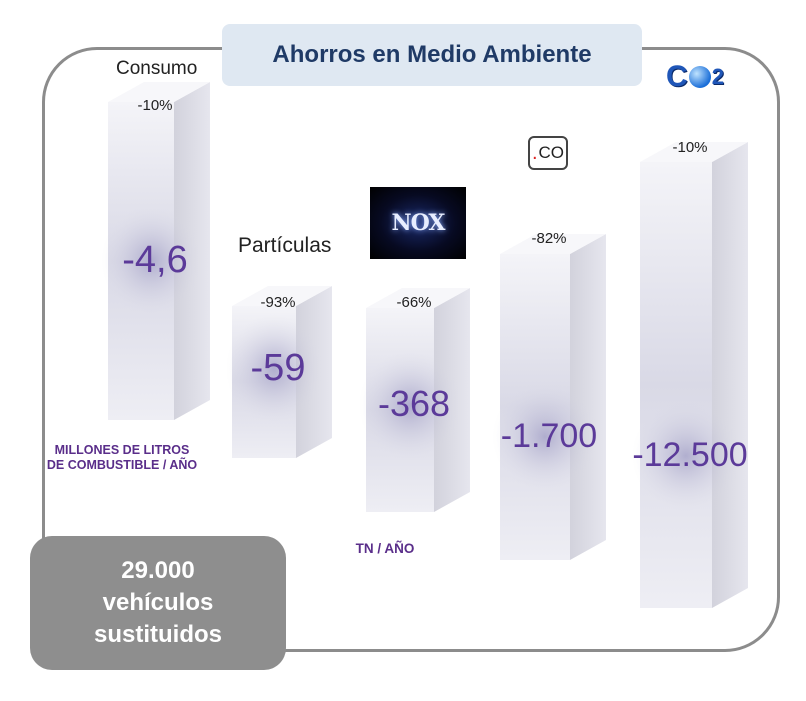 Image resolution: width=806 pixels, height=701 pixels. I want to click on value-label: -1.700, so click(549, 436).